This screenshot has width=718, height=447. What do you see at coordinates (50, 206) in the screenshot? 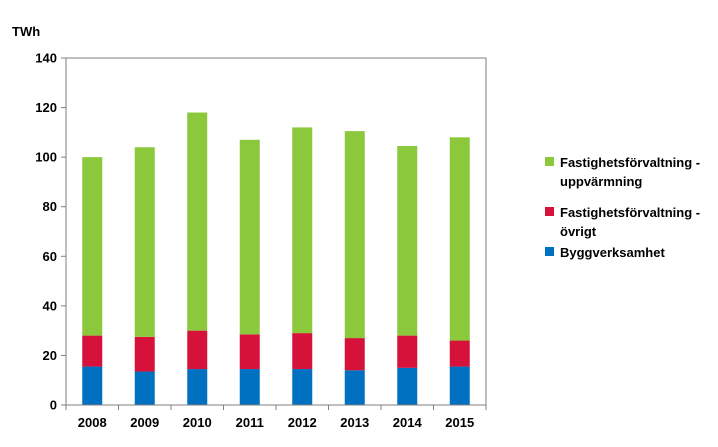
I see `y-tick-label: 80` at bounding box center [50, 206].